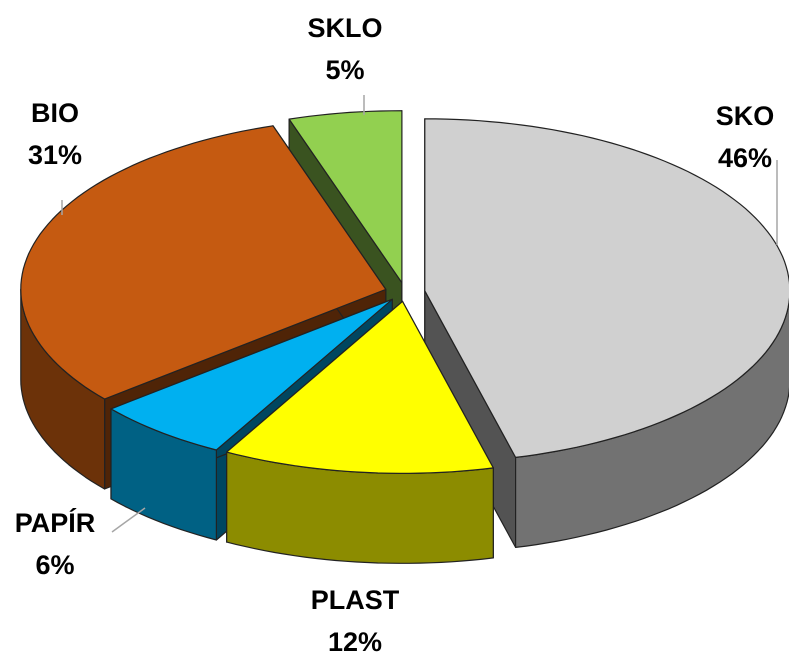 The width and height of the screenshot is (789, 662). I want to click on category-label: PLAST, so click(355, 600).